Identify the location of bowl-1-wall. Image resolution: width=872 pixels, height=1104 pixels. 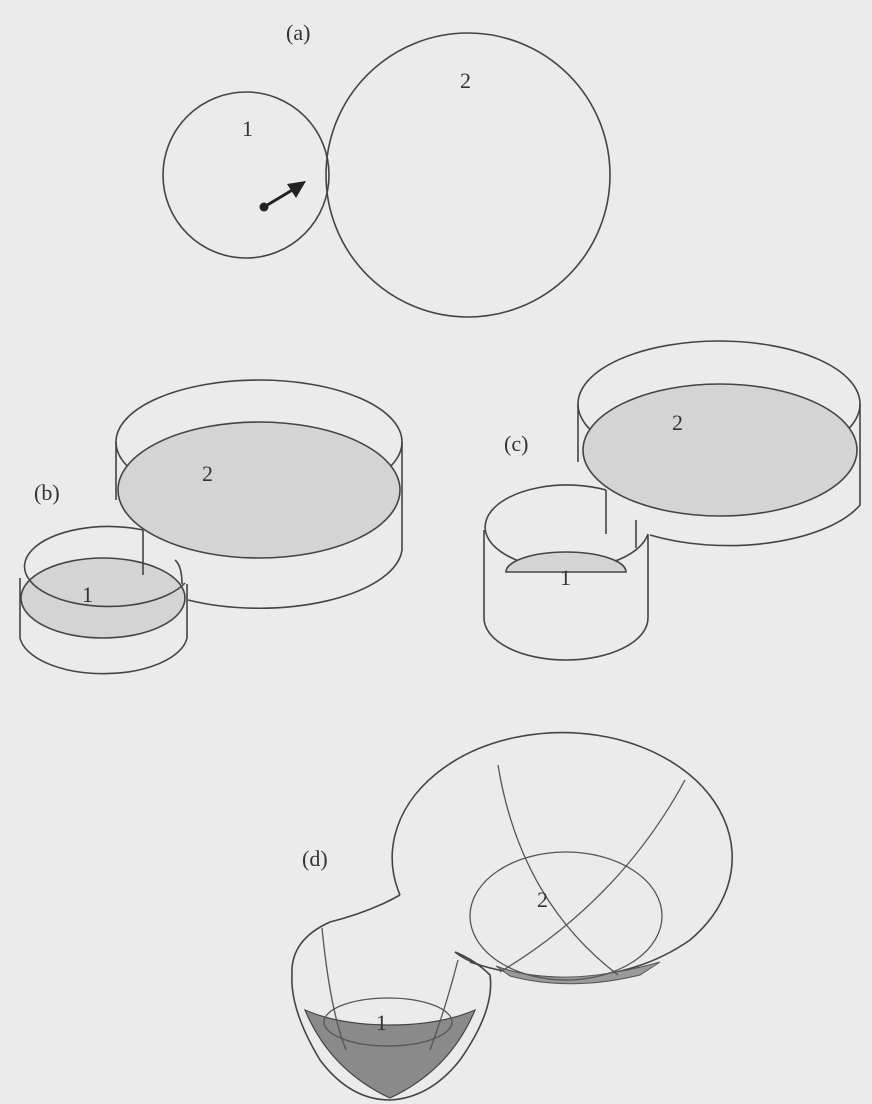
(391, 1026).